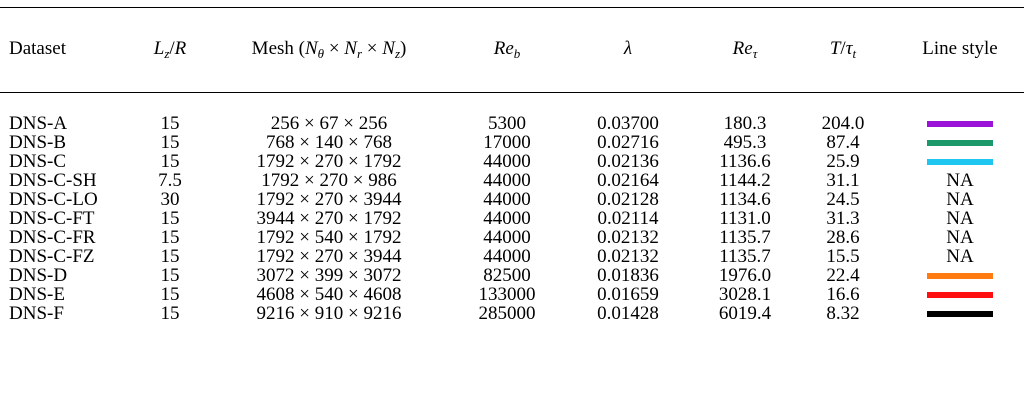 This screenshot has width=1024, height=398. What do you see at coordinates (843, 49) in the screenshot?
I see `header-t-tau: T/τt` at bounding box center [843, 49].